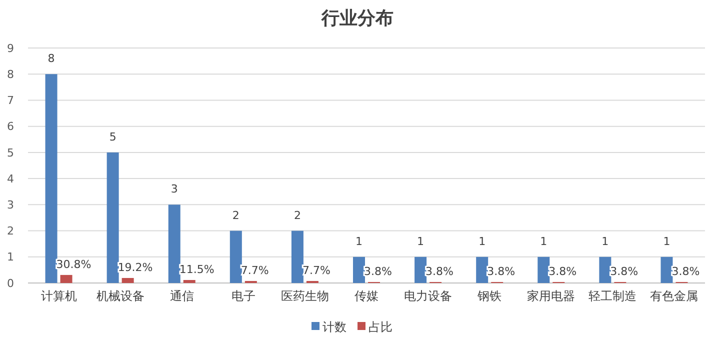 Image resolution: width=715 pixels, height=345 pixels. Describe the element at coordinates (135, 267) in the screenshot. I see `data-label: 19.2%` at that location.